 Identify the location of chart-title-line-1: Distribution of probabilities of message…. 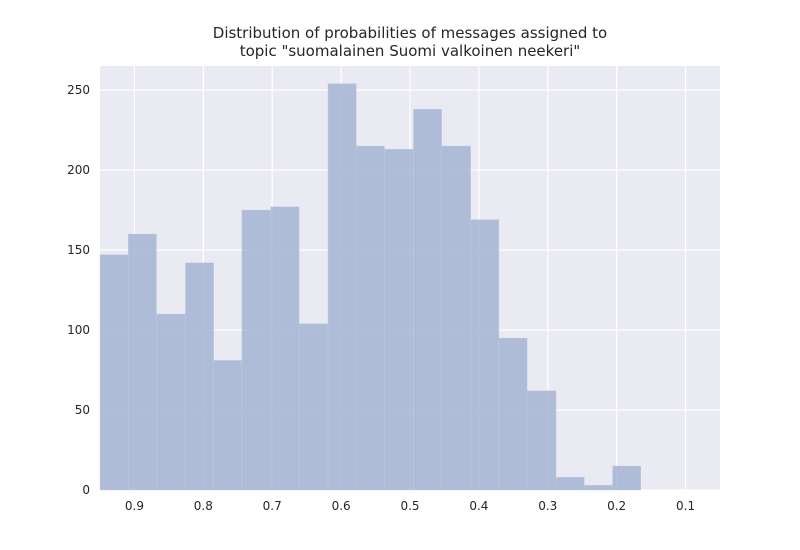
(410, 33).